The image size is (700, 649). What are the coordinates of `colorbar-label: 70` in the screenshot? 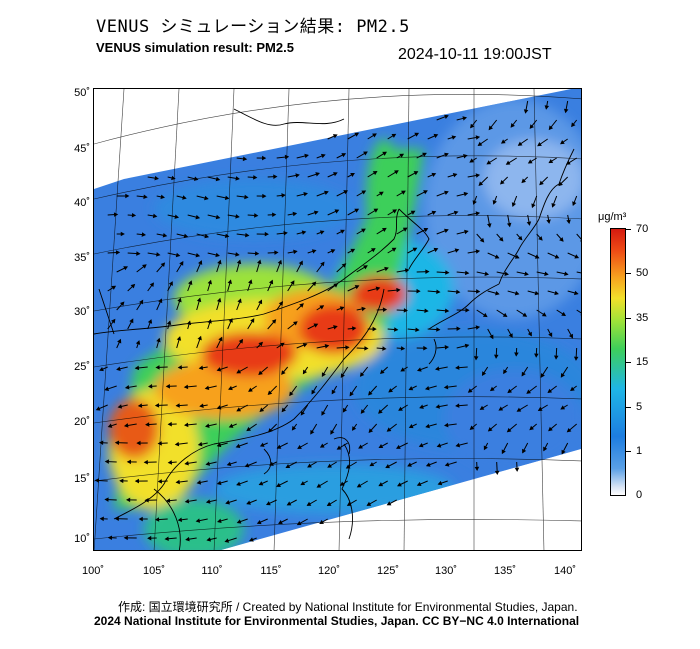 It's located at (642, 229).